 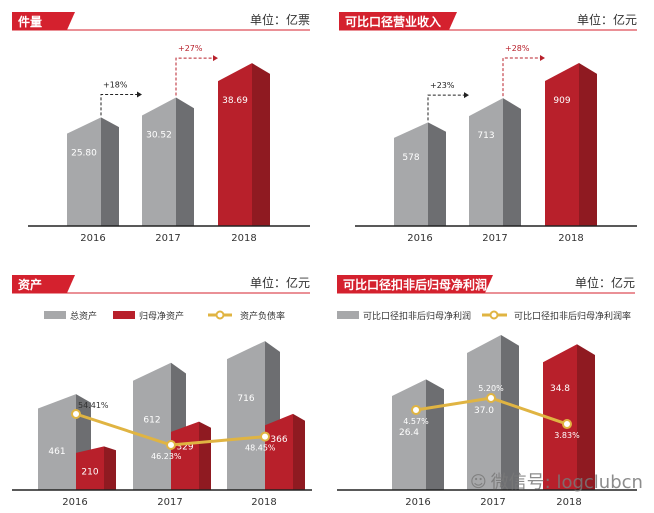 I want to click on bar-value-label: 713, so click(x=485, y=136).